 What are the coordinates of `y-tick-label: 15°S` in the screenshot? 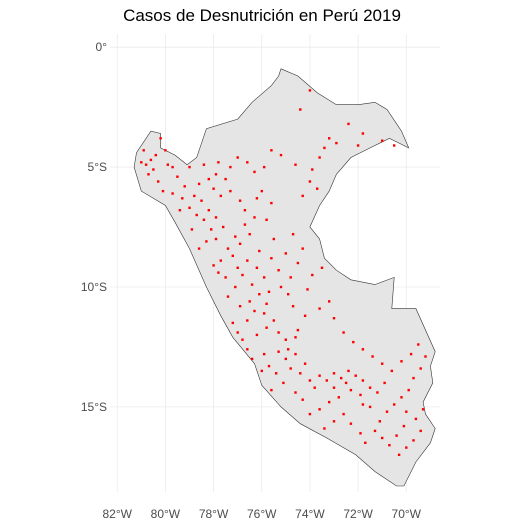 It's located at (94, 407).